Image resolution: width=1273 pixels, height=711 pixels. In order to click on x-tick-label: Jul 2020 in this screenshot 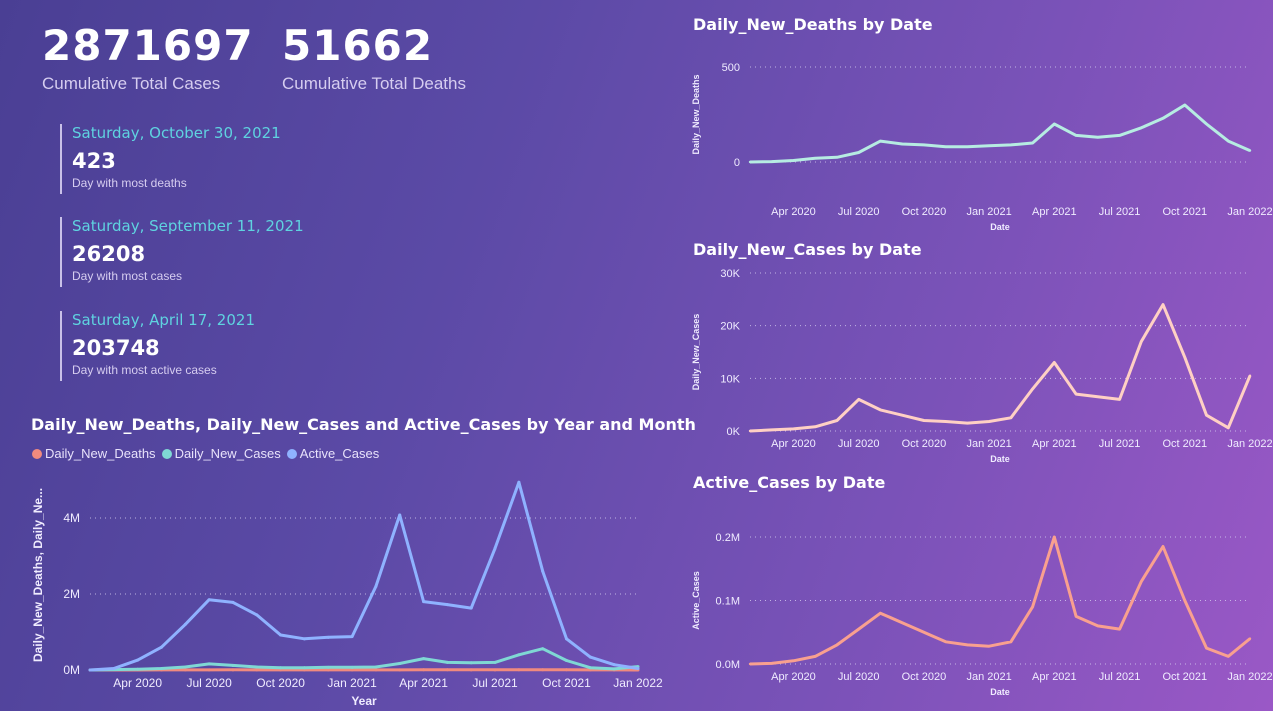, I will do `click(209, 683)`.